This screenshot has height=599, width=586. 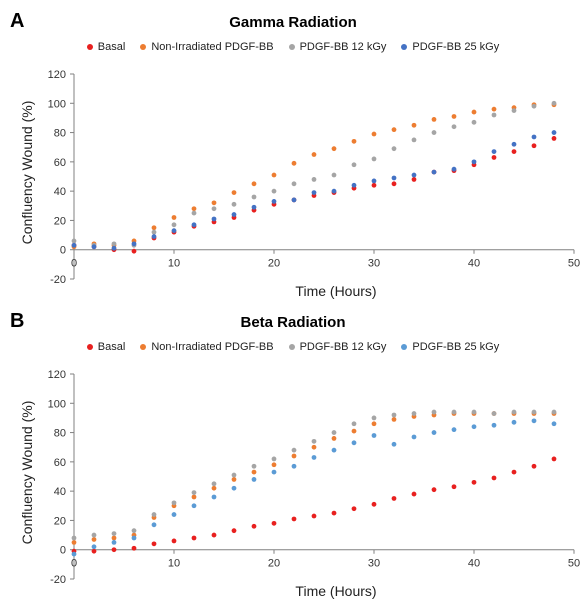 I want to click on x-tick-label: 0, so click(x=74, y=564).